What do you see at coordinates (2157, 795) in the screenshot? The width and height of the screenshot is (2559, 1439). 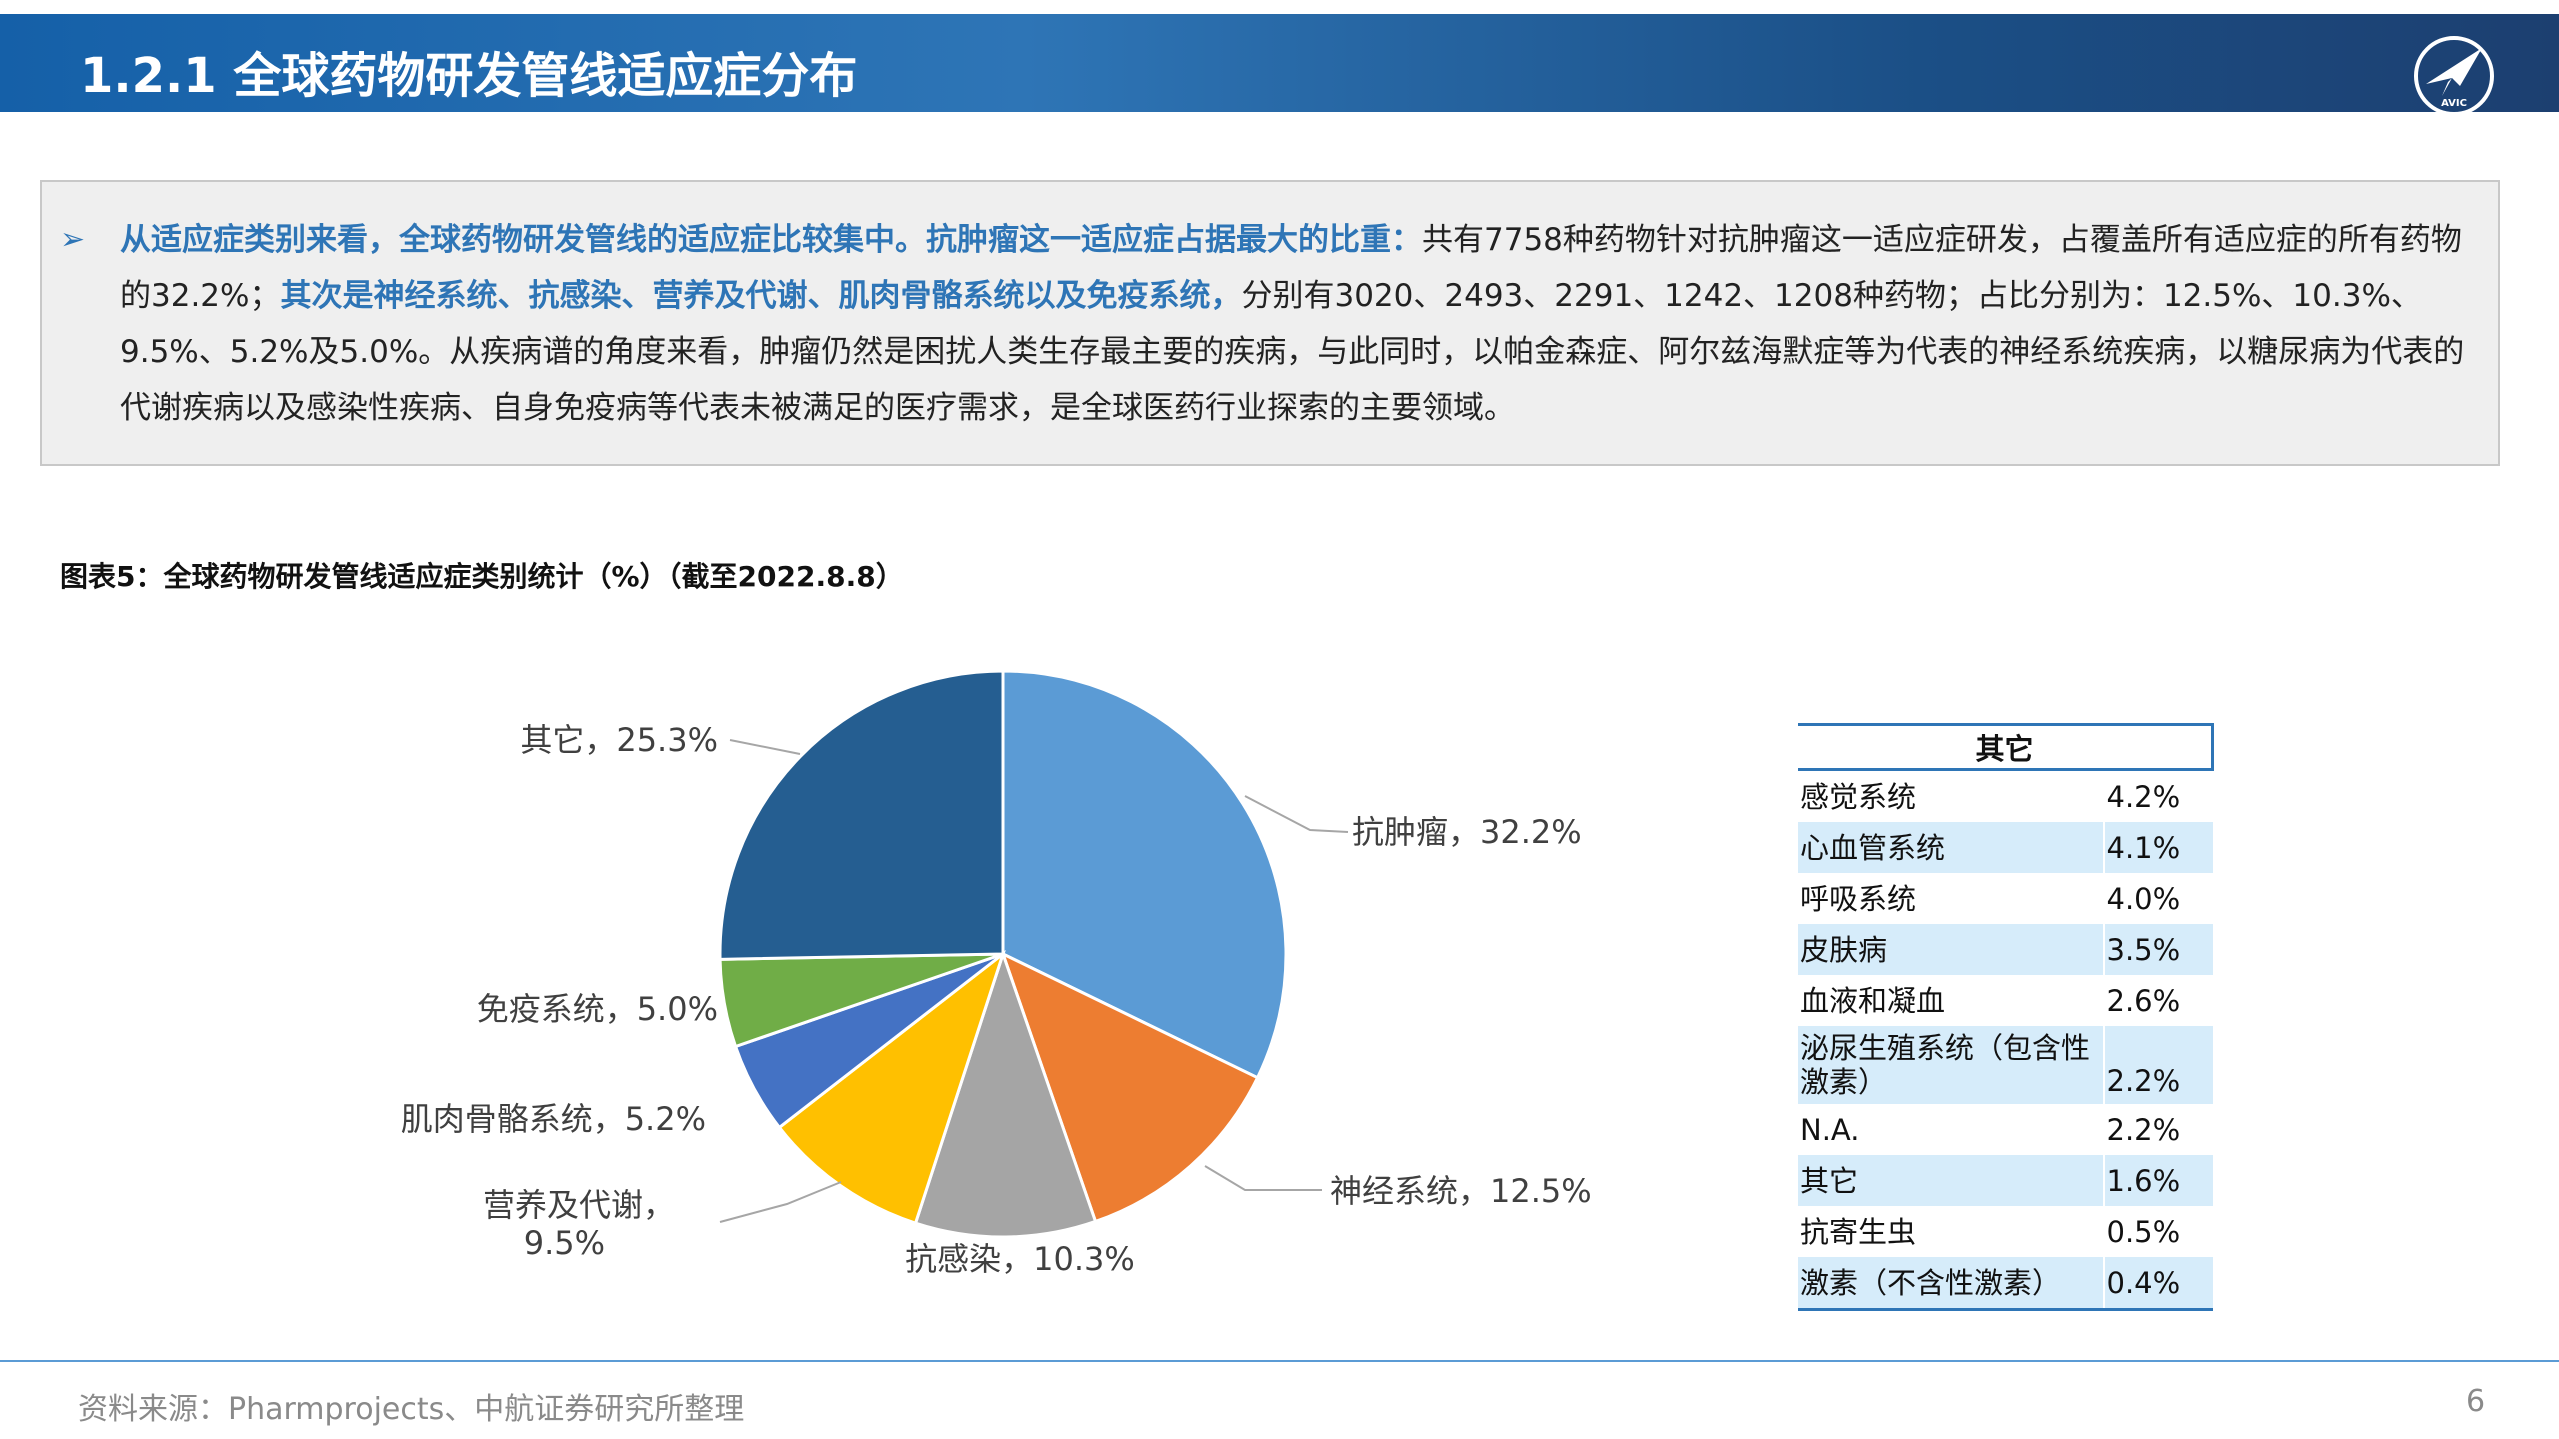 I see `row-value: 4.2%` at bounding box center [2157, 795].